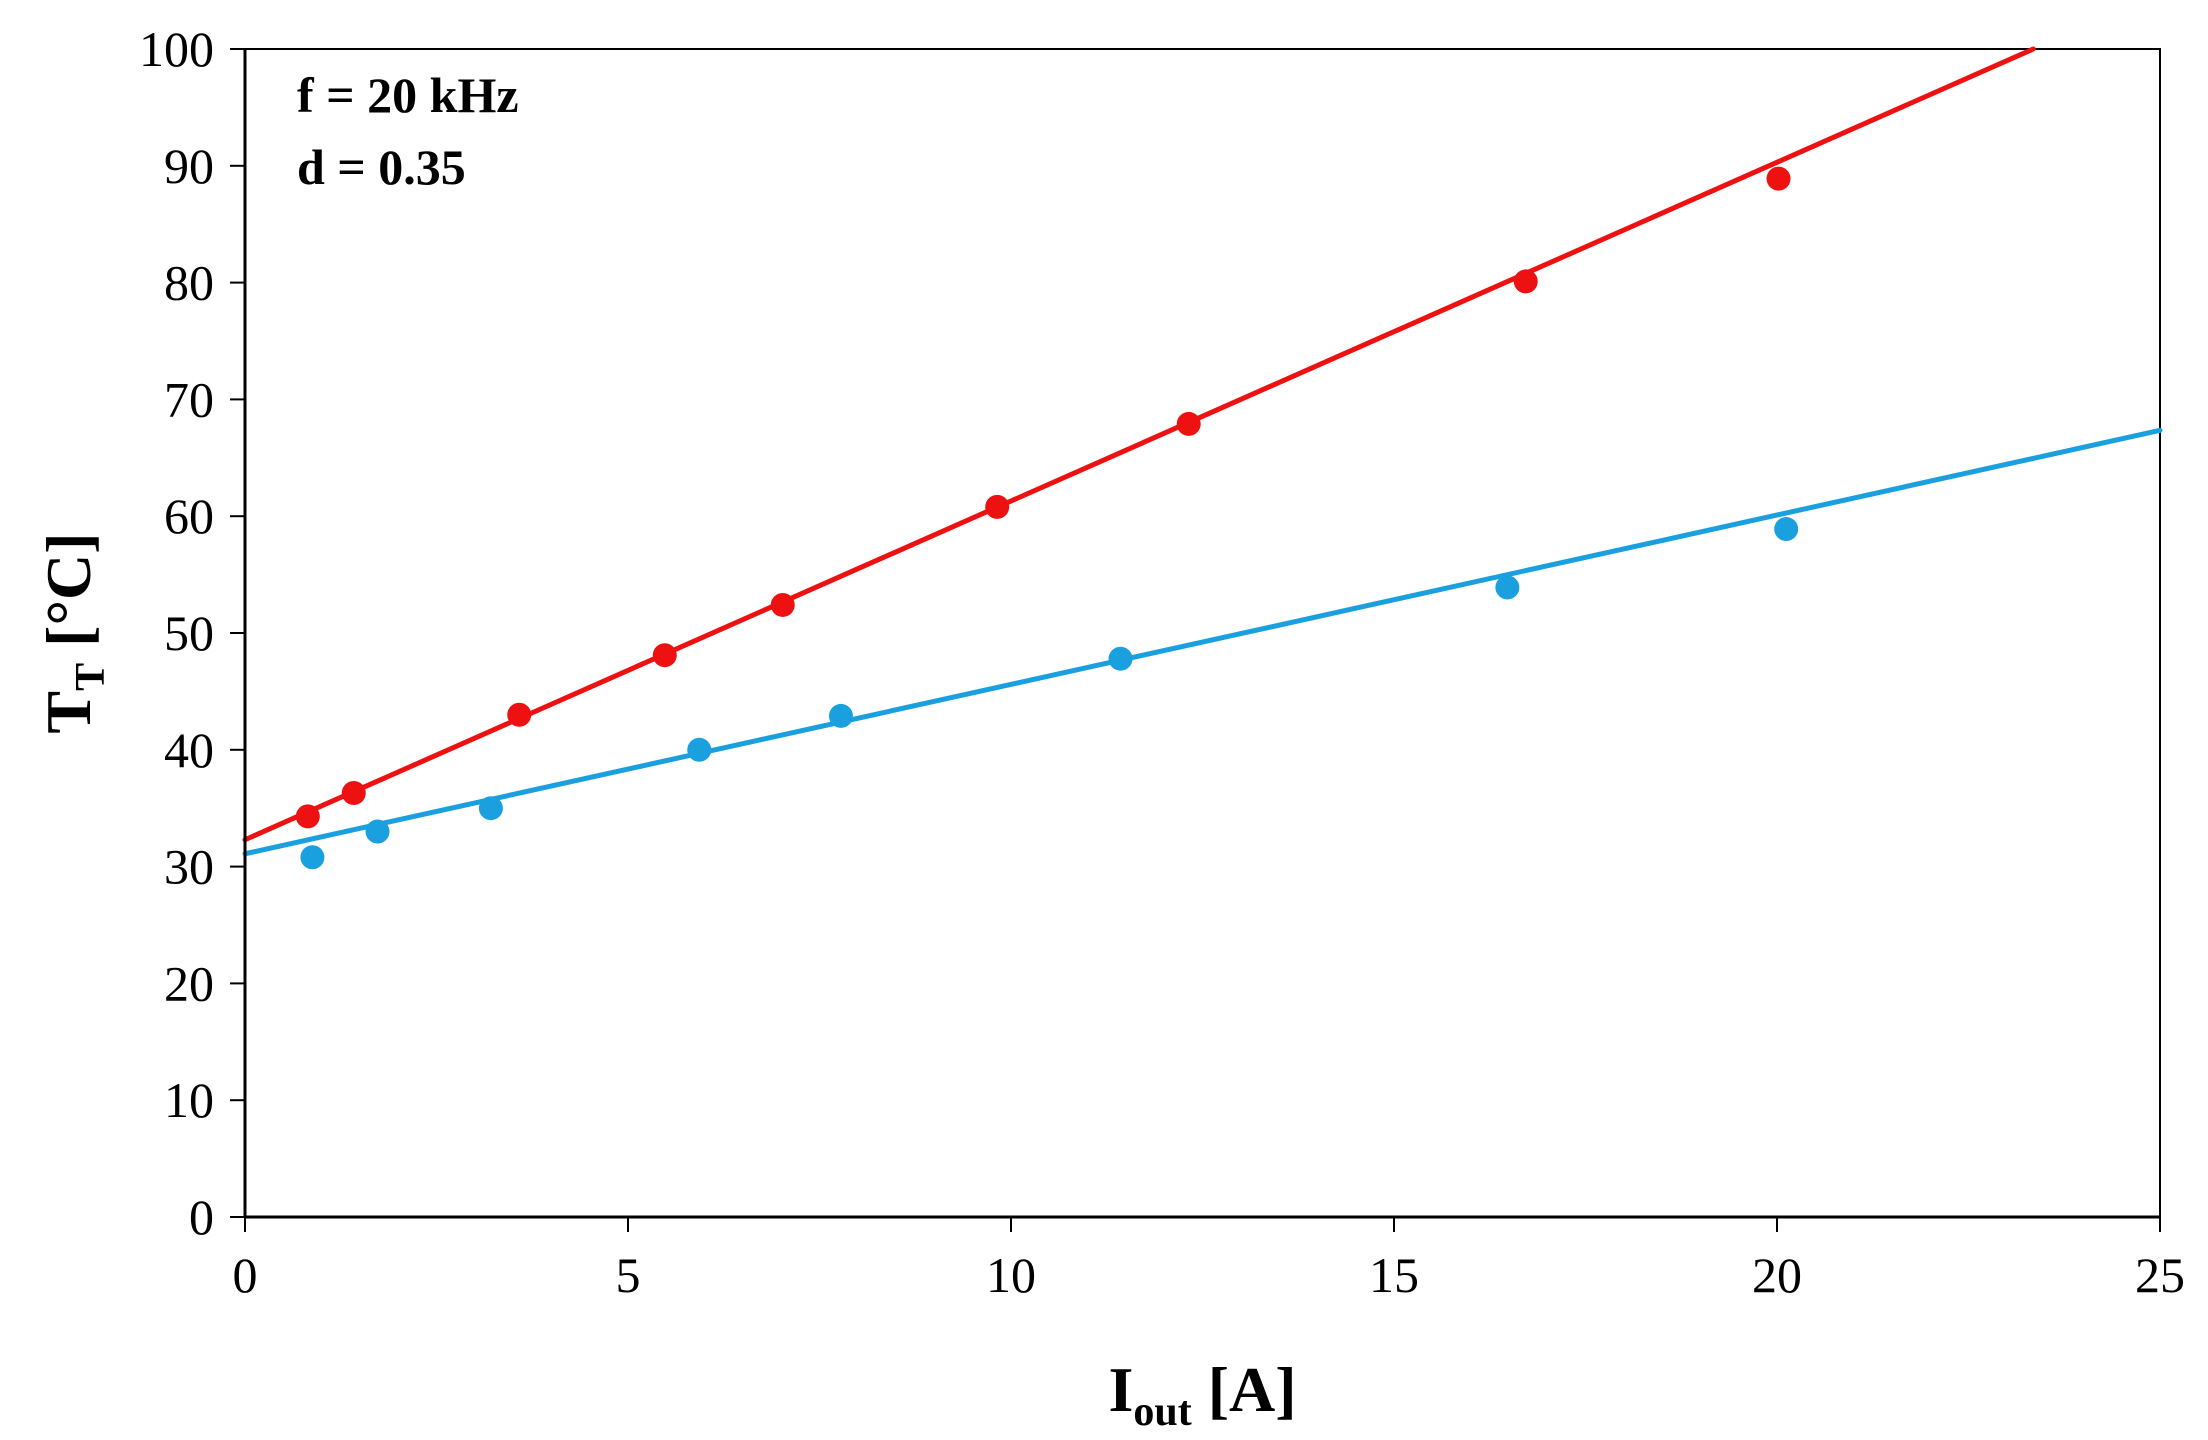  Describe the element at coordinates (189, 166) in the screenshot. I see `y-tick-label: 90` at that location.